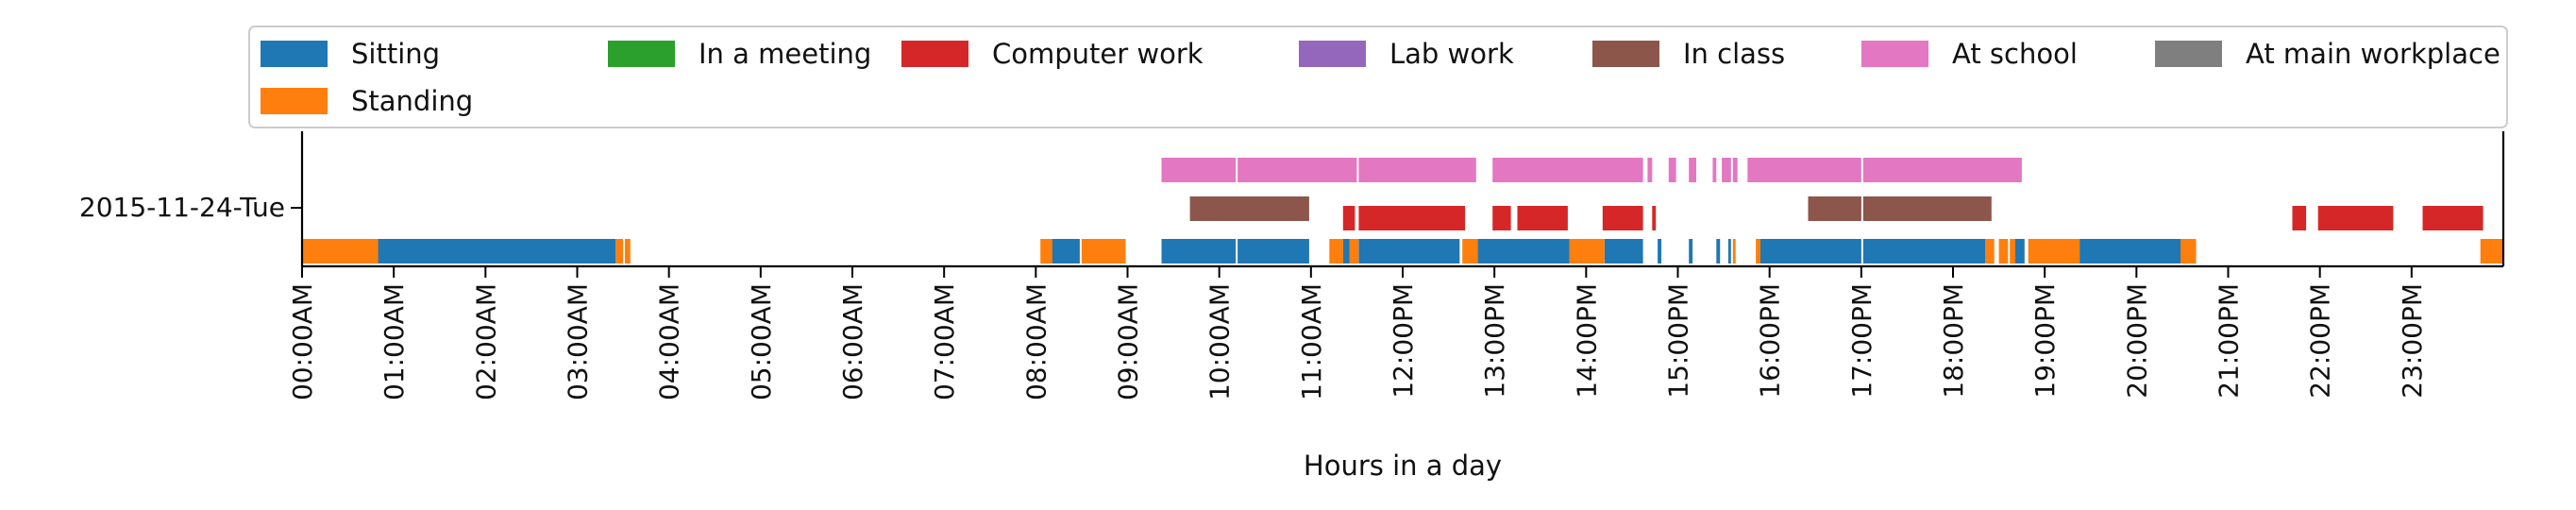 The height and width of the screenshot is (510, 2576). What do you see at coordinates (412, 101) in the screenshot?
I see `legend-label-7: Standing` at bounding box center [412, 101].